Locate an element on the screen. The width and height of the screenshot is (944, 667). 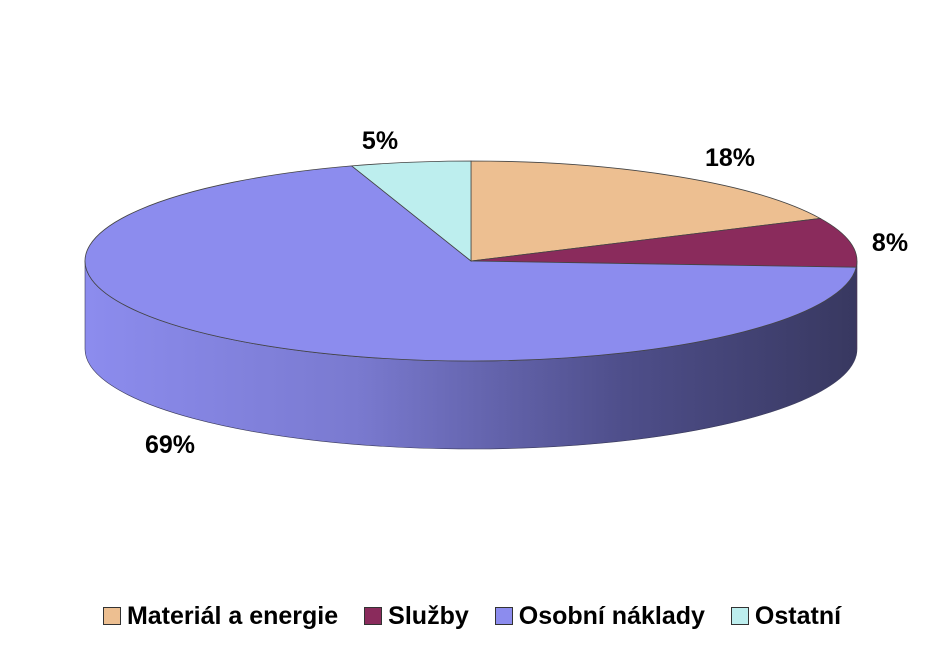
pie-slice-sluzby is located at coordinates (664, 243).